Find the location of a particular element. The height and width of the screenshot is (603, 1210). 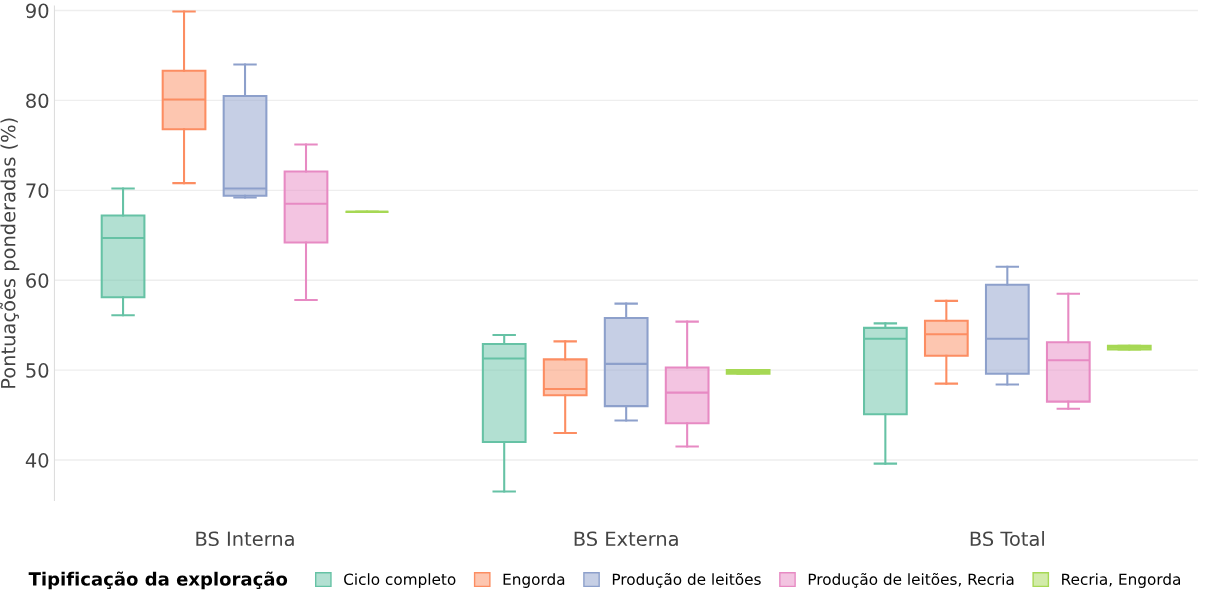

y-tick-label: 50 is located at coordinates (37, 370).